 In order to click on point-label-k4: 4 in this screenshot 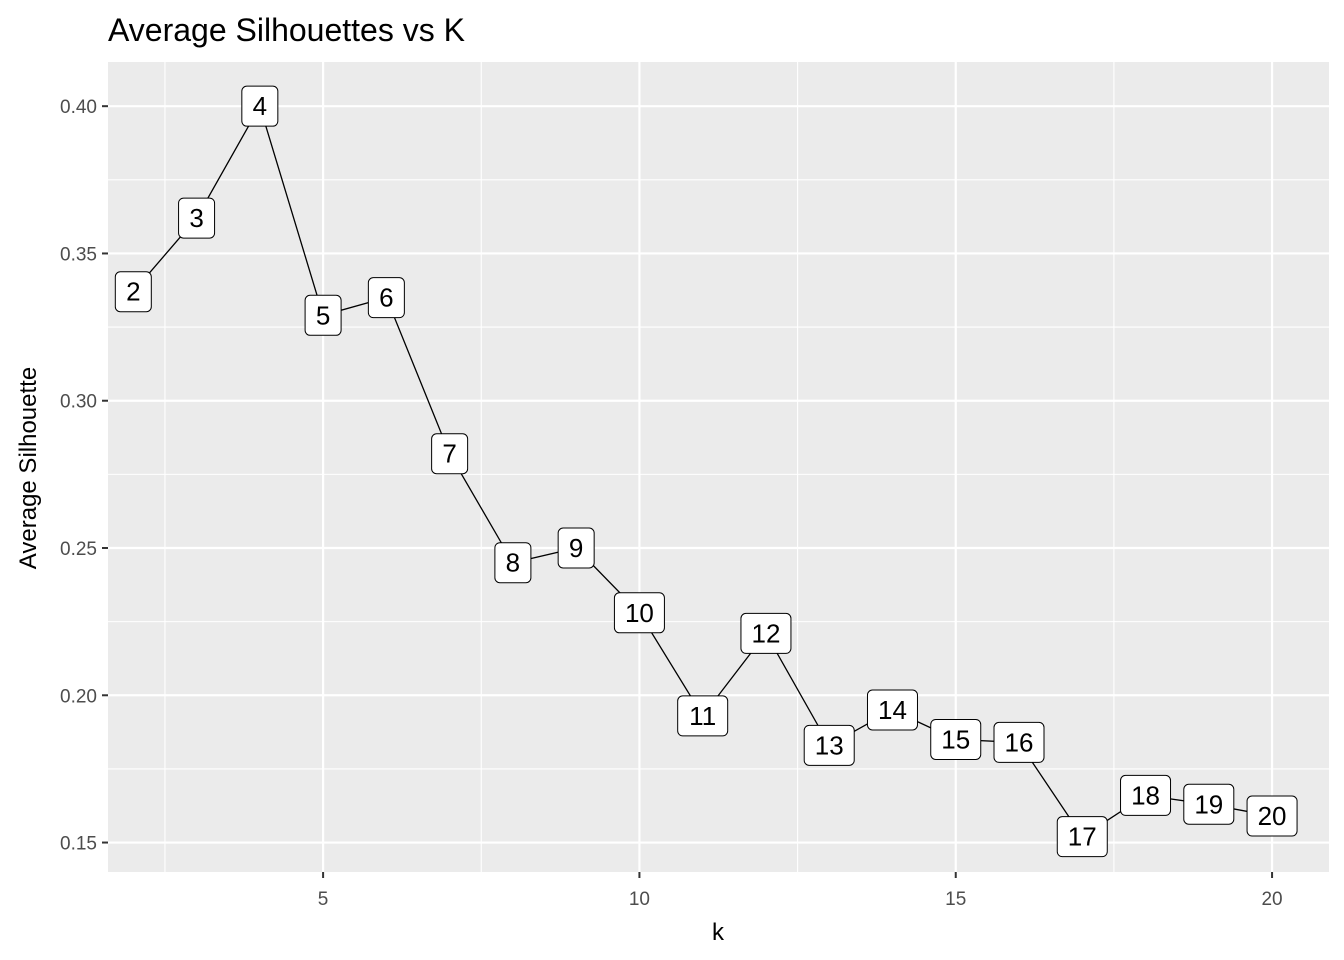, I will do `click(260, 106)`.